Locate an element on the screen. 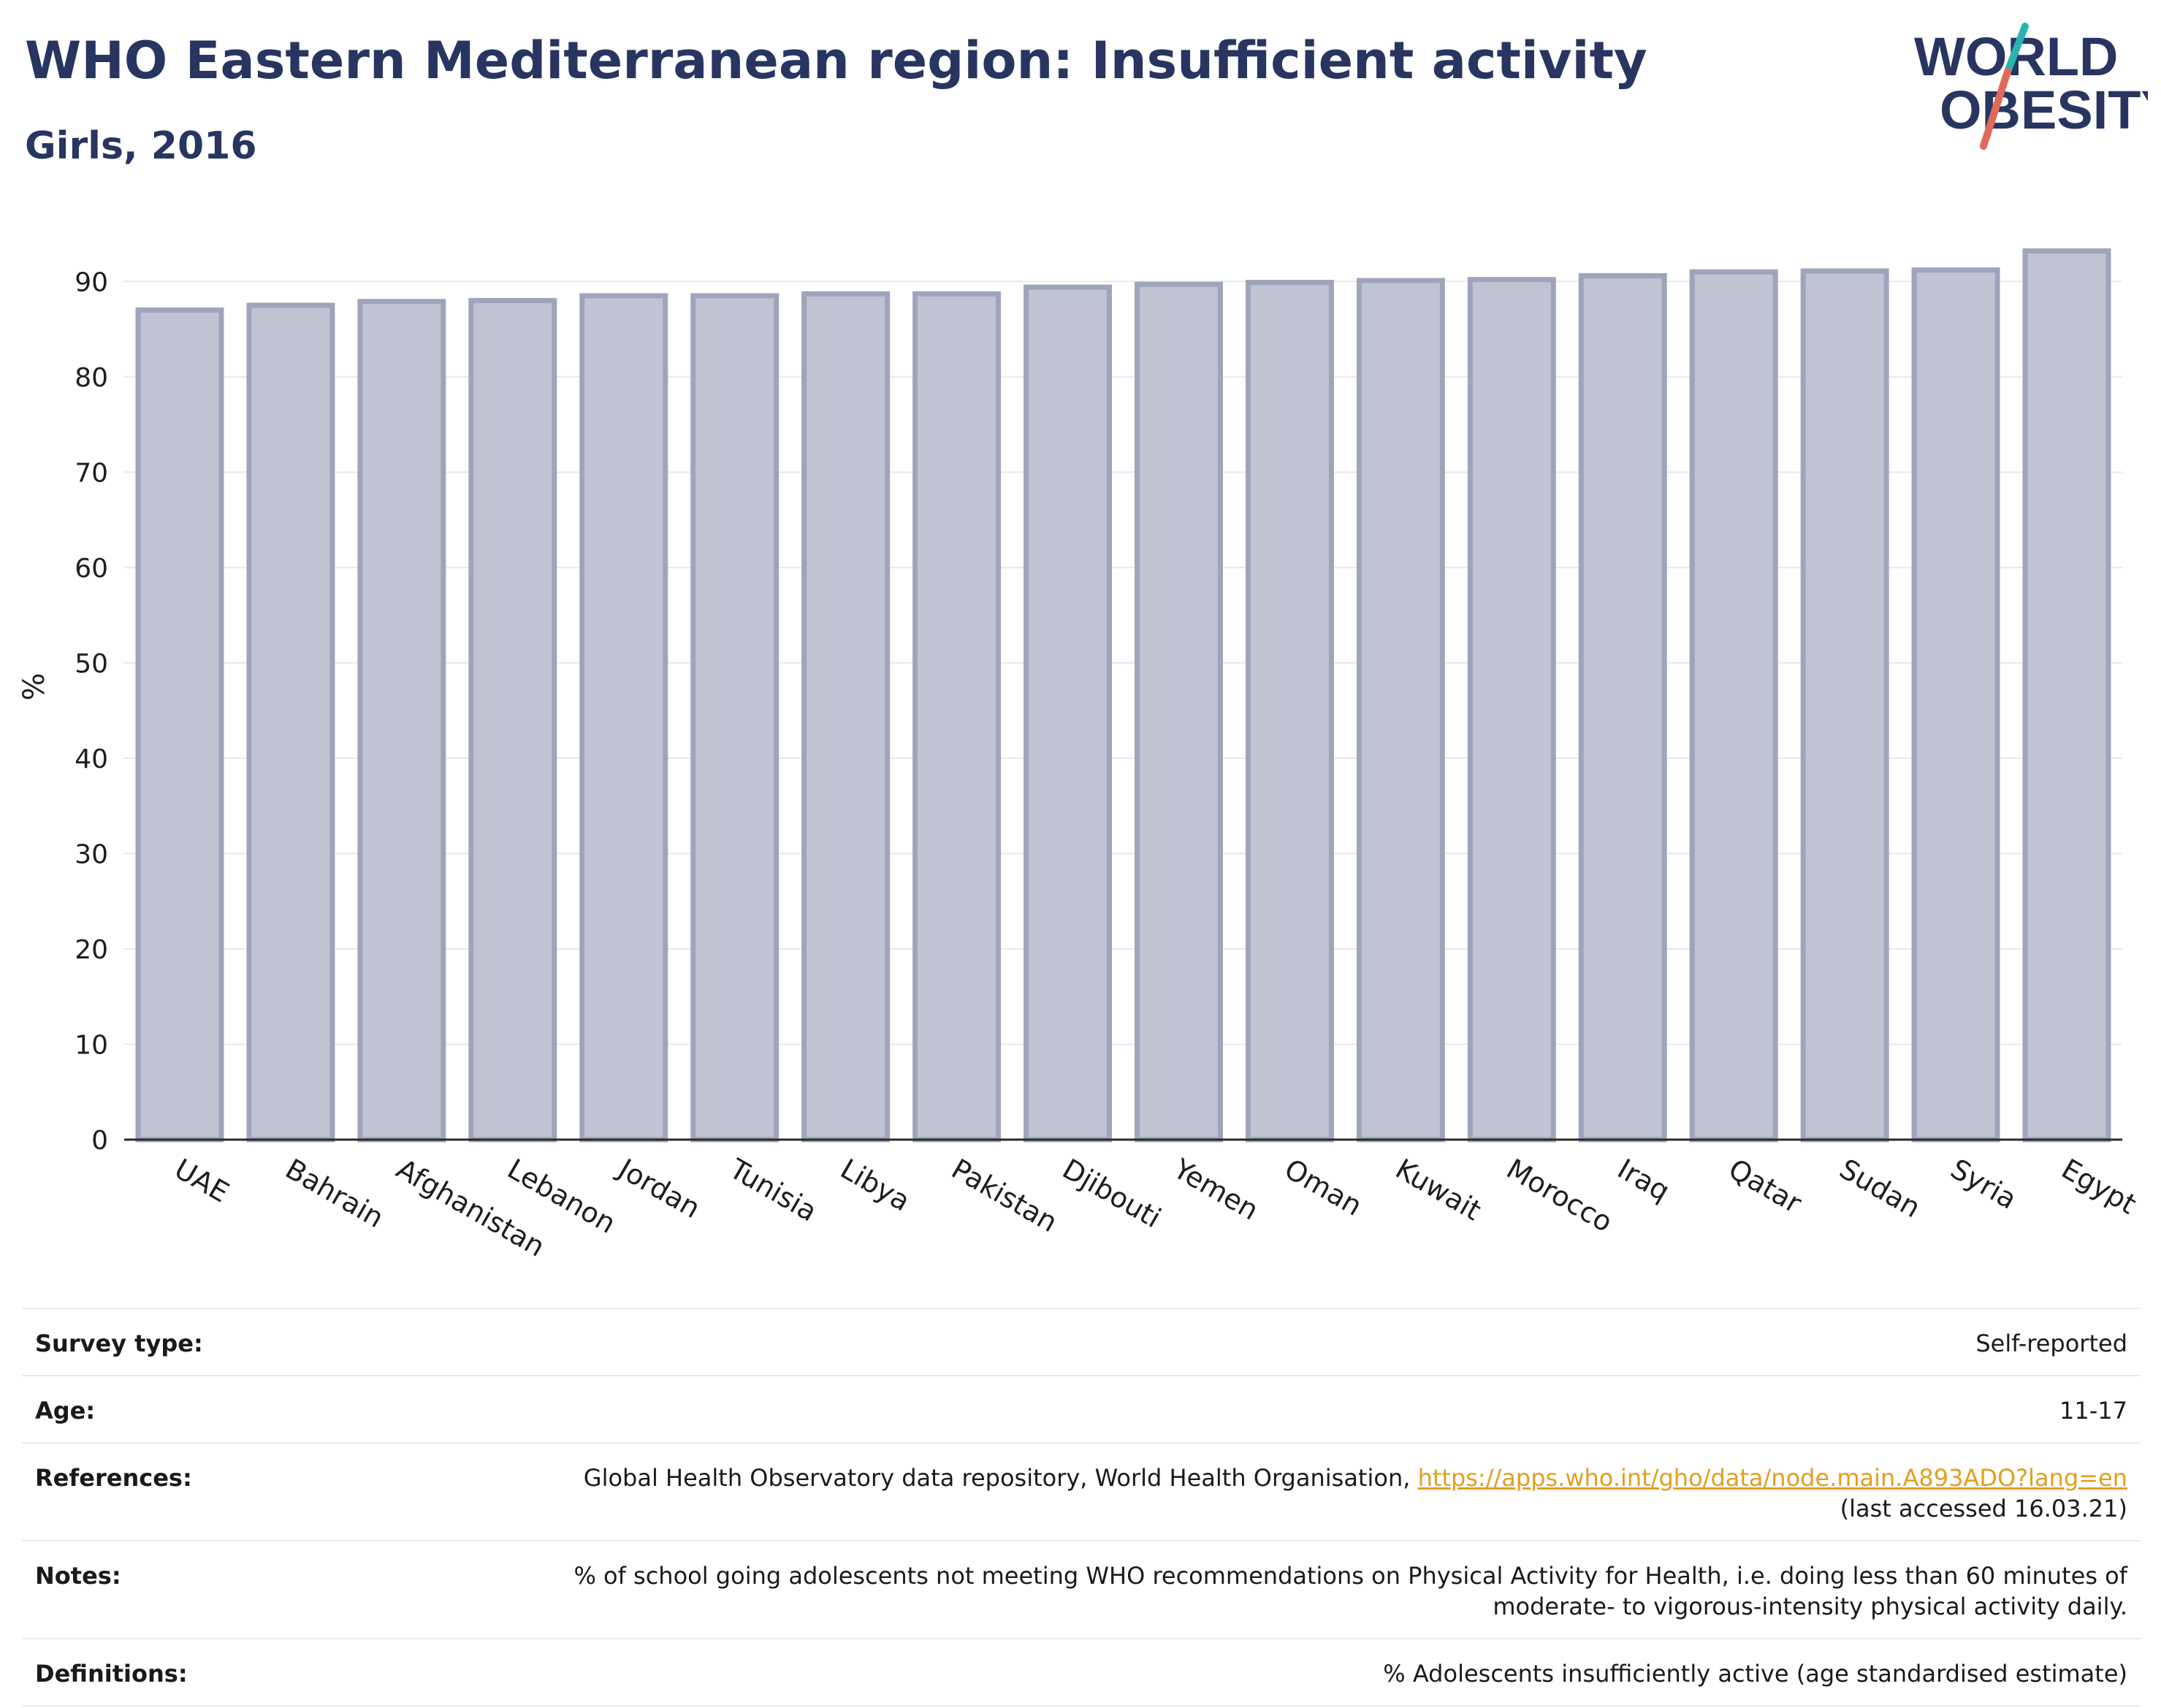 This screenshot has height=1708, width=2161. definitions-label: Definitions: is located at coordinates (111, 1674).